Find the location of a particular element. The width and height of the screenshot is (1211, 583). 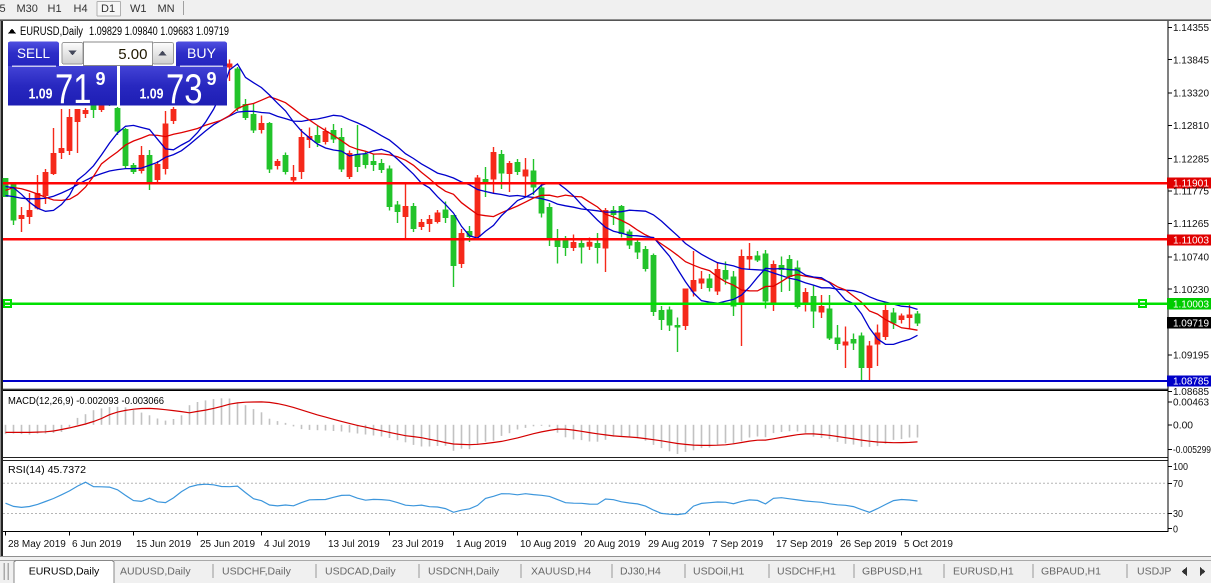

svg-text: USDCAD,Daily is located at coordinates (360, 572).